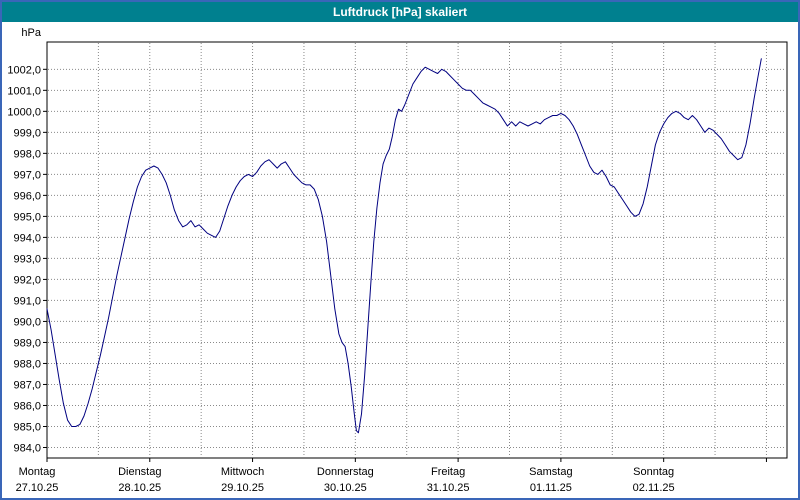  What do you see at coordinates (27, 322) in the screenshot?
I see `y-tick-label: 990,0` at bounding box center [27, 322].